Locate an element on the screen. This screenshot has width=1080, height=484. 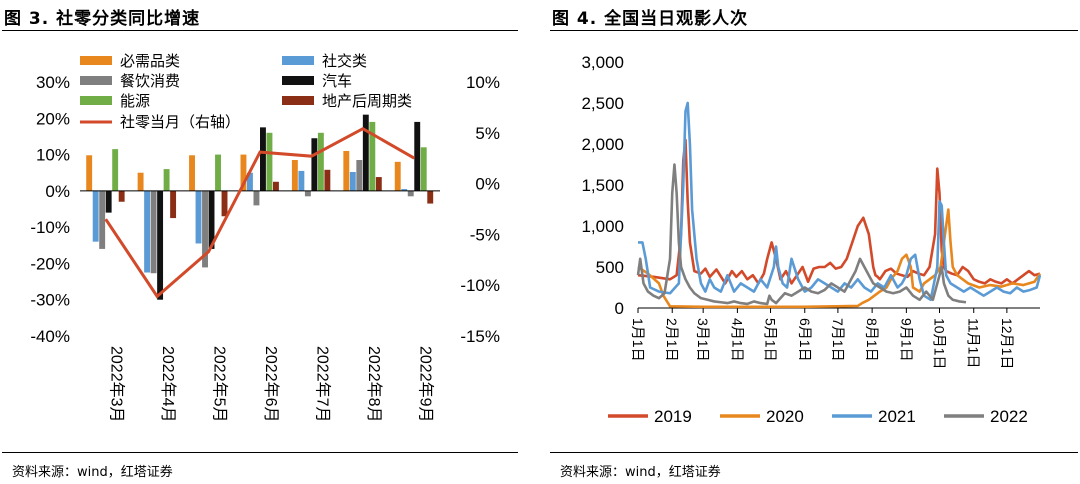
legend-label: 能源 is located at coordinates (135, 101).